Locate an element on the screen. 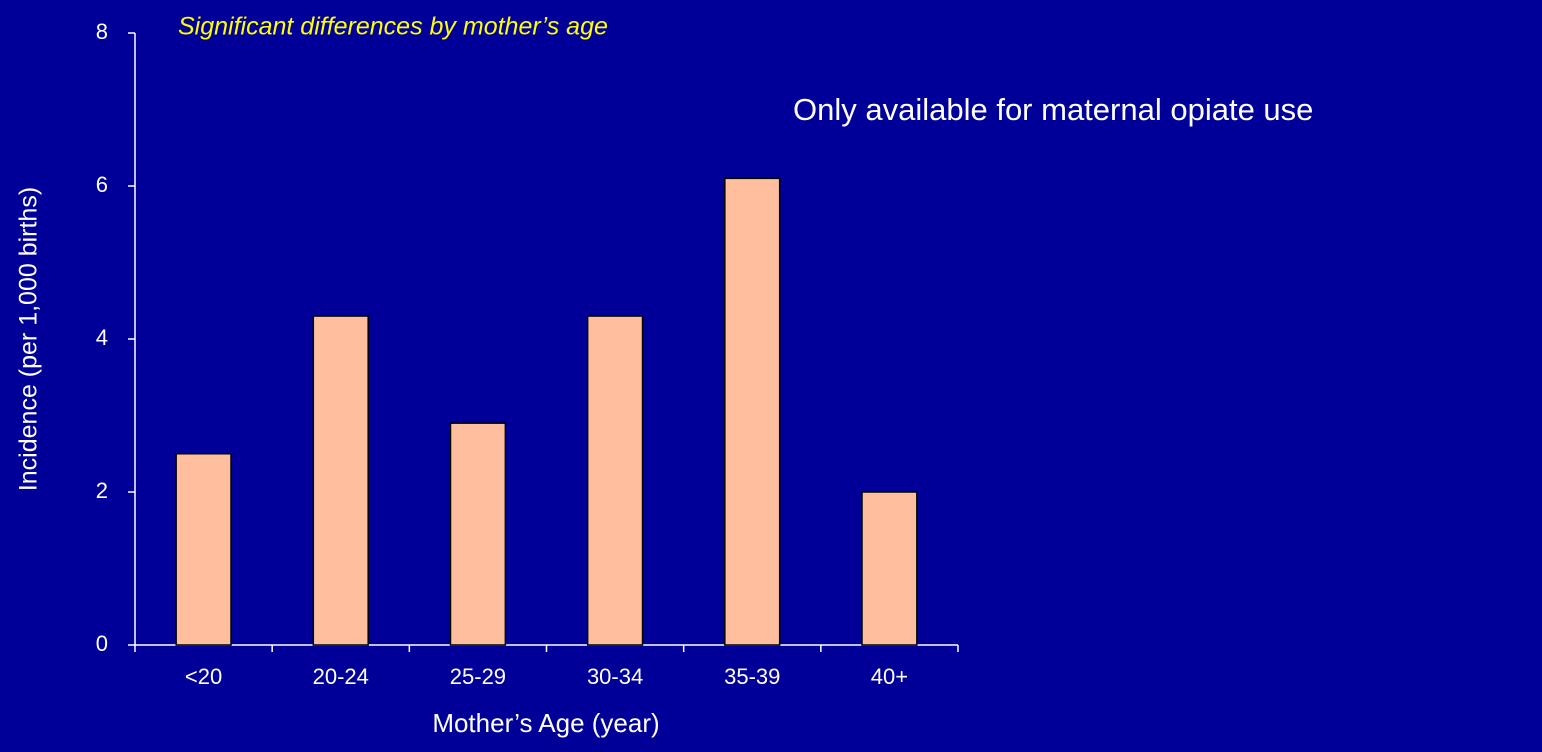 Image resolution: width=1542 pixels, height=752 pixels. y-tick-label: 2 is located at coordinates (102, 490).